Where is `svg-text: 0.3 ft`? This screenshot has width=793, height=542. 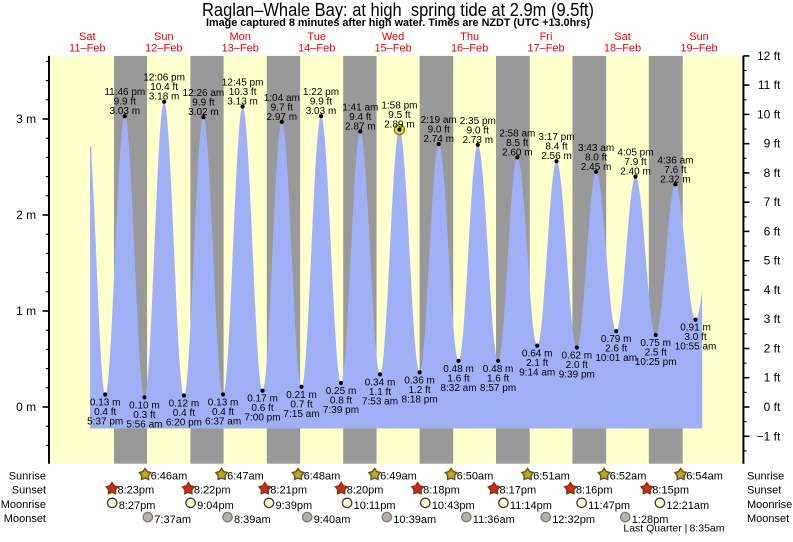 svg-text: 0.3 ft is located at coordinates (144, 415).